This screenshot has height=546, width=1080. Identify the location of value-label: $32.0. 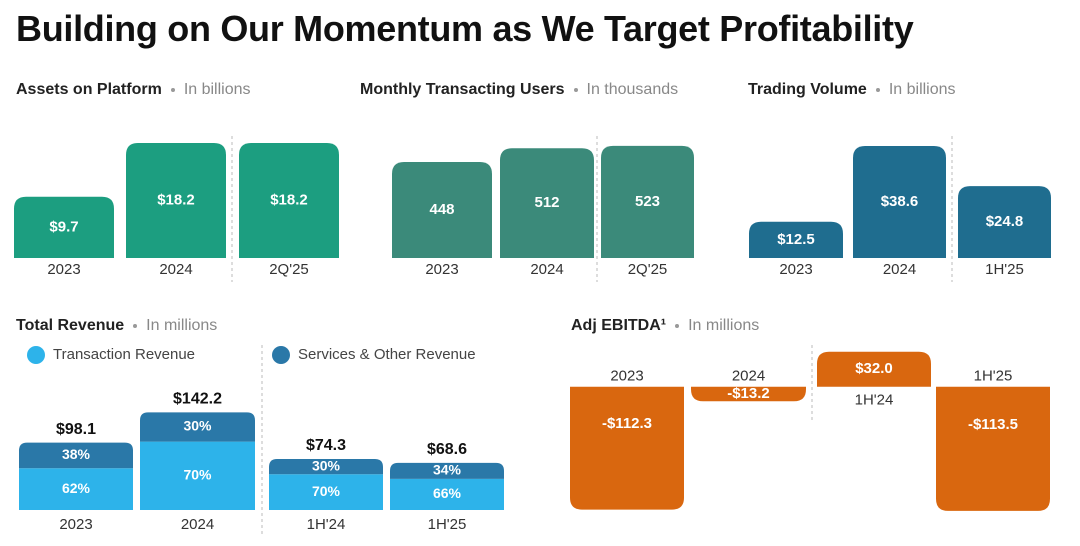
(874, 368).